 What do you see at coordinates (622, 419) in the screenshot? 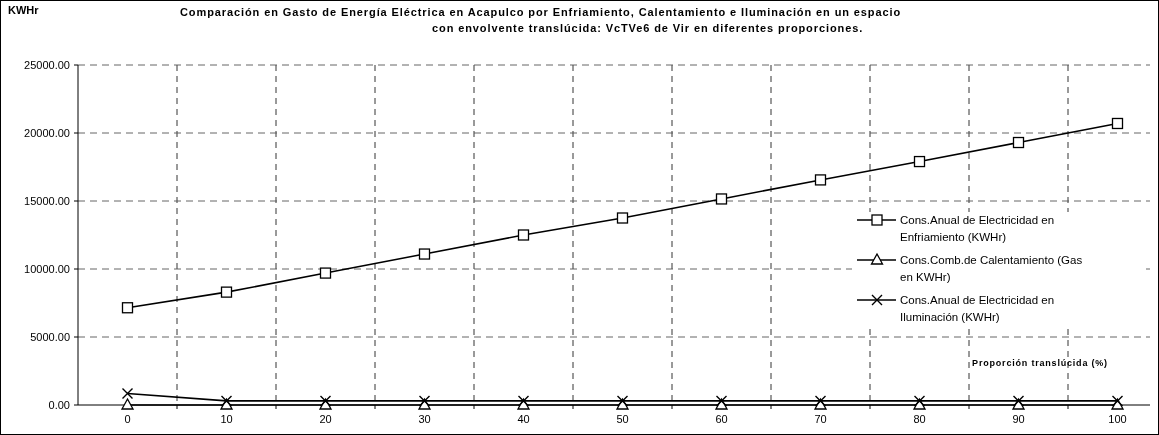
I see `x-tick-label: 50` at bounding box center [622, 419].